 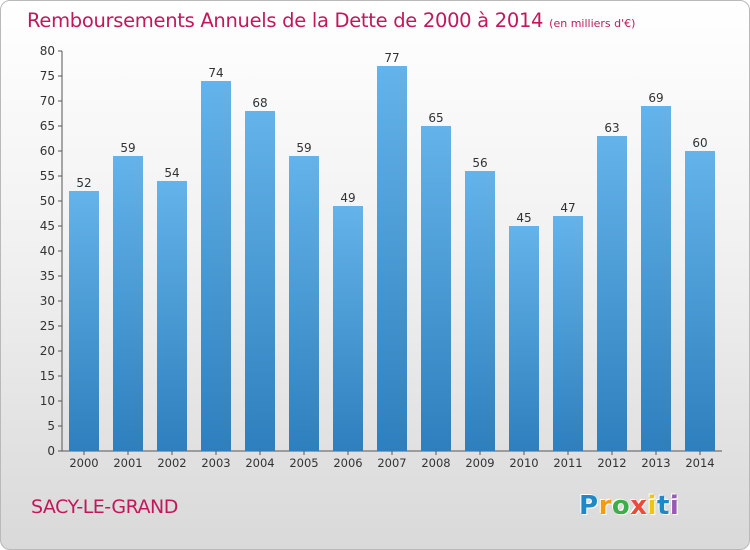 What do you see at coordinates (629, 506) in the screenshot?
I see `proxiti-logo: Proxiti` at bounding box center [629, 506].